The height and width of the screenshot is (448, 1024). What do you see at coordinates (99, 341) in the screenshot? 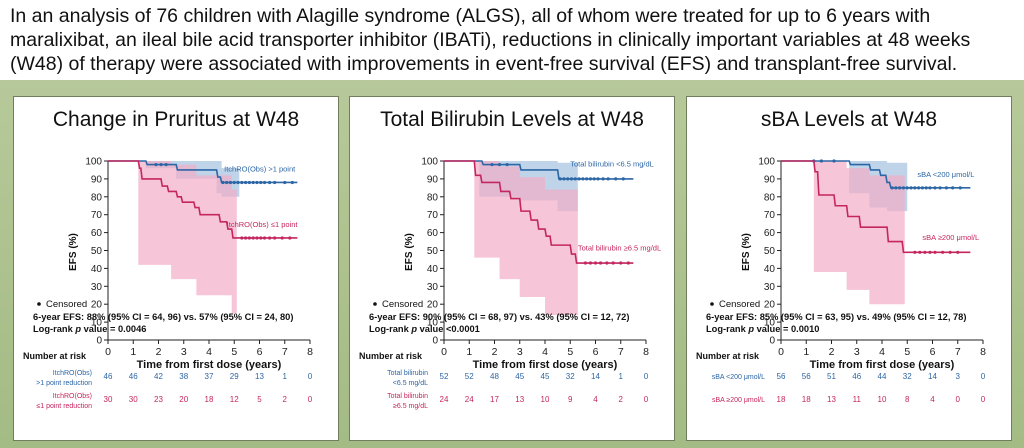
I see `y-tick-label: 0` at bounding box center [99, 341].